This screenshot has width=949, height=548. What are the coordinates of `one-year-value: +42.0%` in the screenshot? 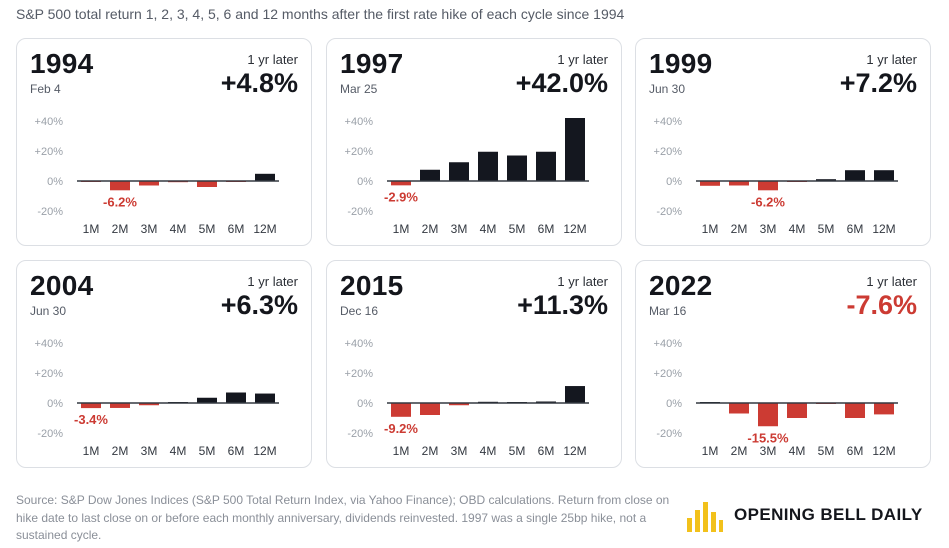 It's located at (561, 83).